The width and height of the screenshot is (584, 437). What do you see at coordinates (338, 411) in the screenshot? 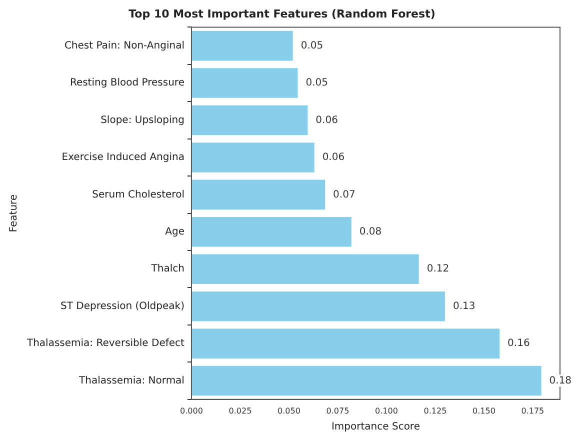
I see `x-tick-label: 0.075` at bounding box center [338, 411].